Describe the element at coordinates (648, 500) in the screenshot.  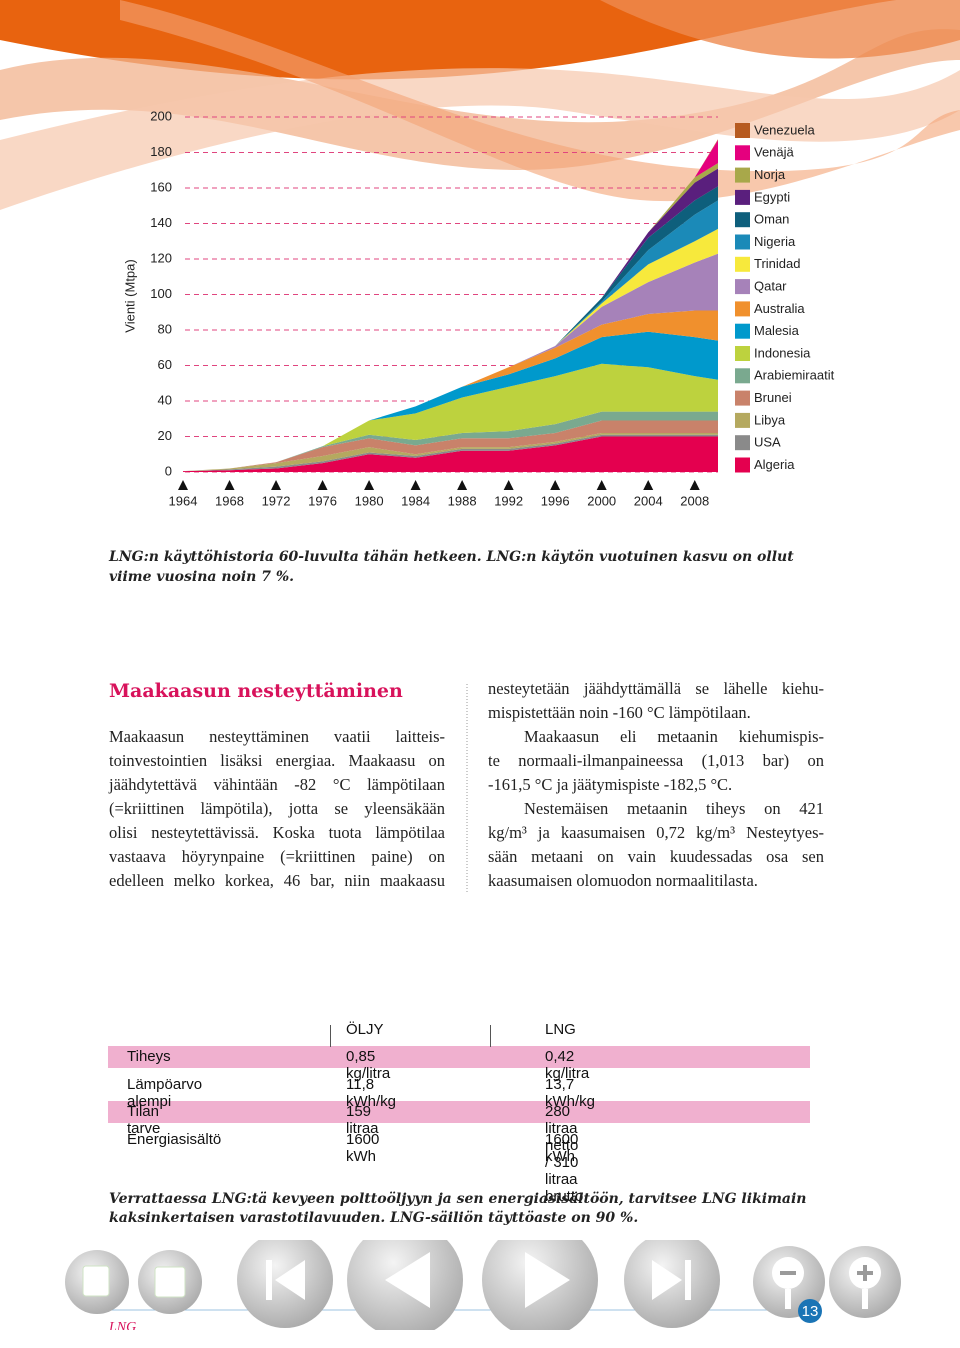
I see `x-tick-label: 2004` at that location.